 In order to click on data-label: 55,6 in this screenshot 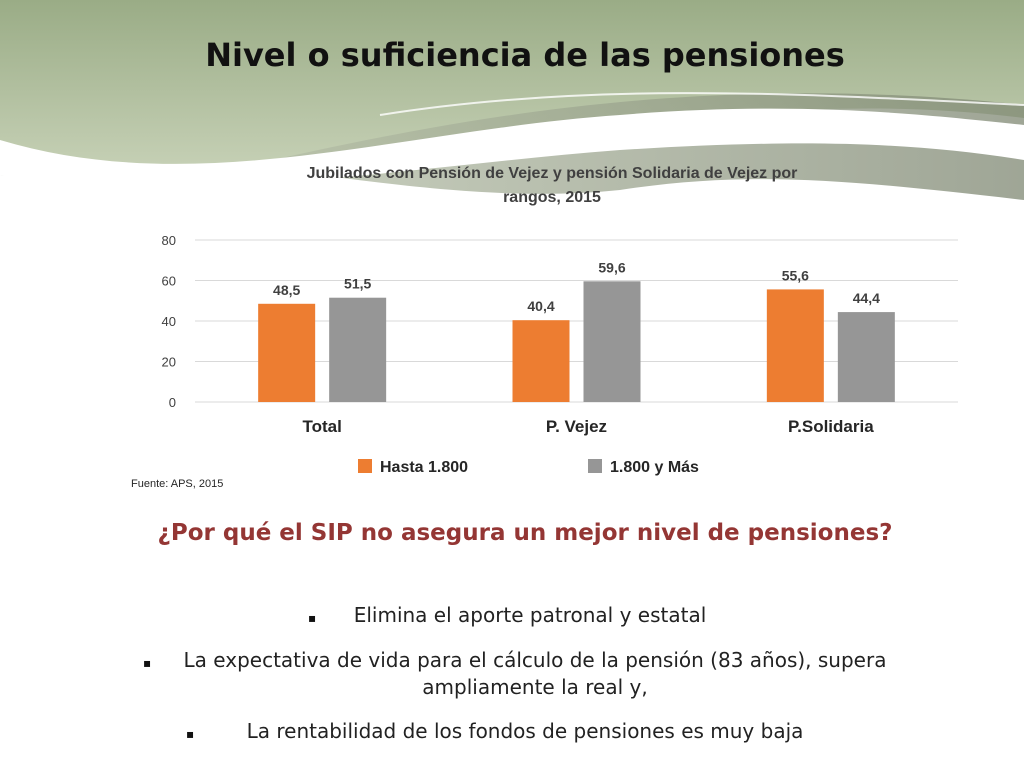, I will do `click(795, 275)`.